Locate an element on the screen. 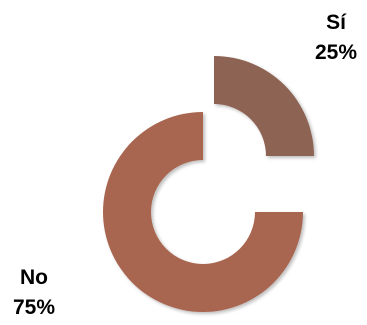  slice-value-no: 75% is located at coordinates (34, 307).